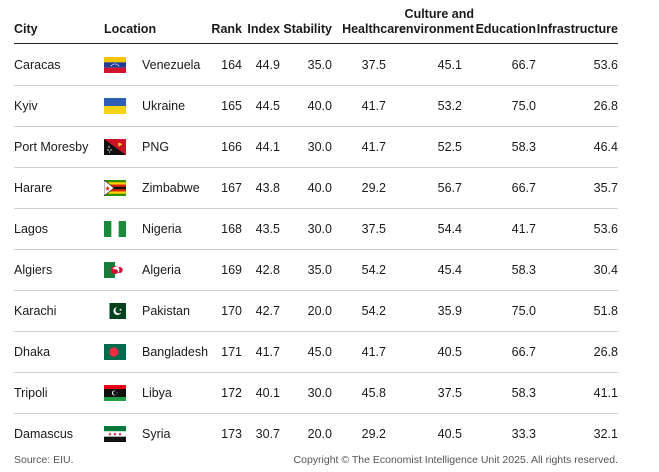 The image size is (659, 472). Describe the element at coordinates (449, 311) in the screenshot. I see `culture-cell: 35.9` at that location.